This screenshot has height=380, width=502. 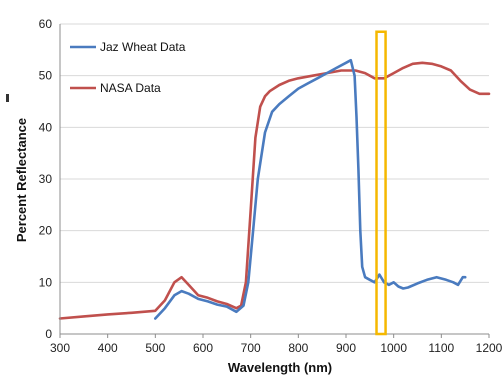 I want to click on x-tick-label: 1100, so click(x=441, y=348).